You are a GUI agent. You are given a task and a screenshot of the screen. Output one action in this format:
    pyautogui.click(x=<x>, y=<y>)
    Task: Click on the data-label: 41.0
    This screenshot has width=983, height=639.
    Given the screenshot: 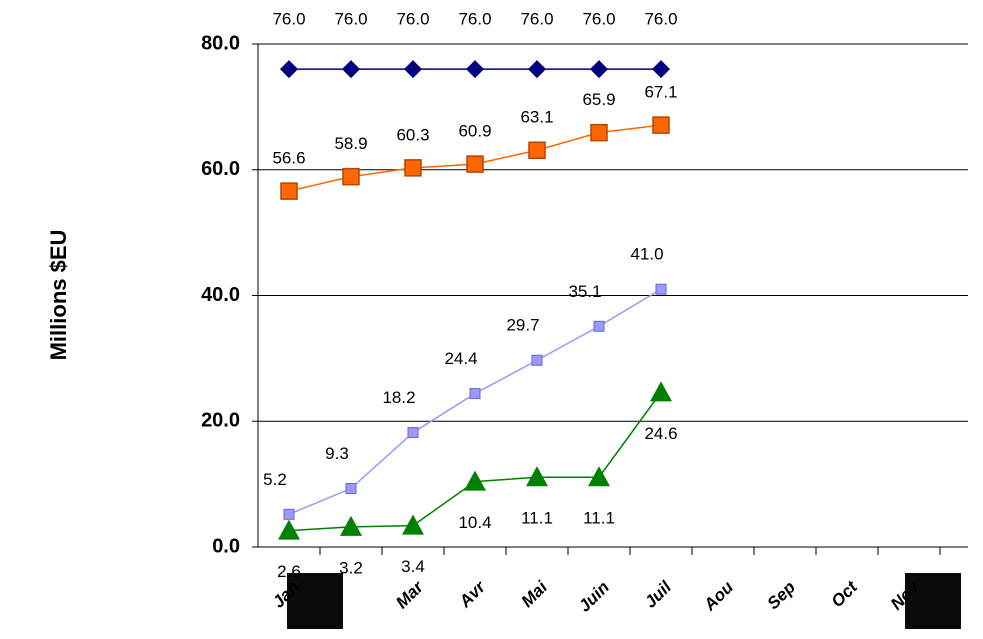 What is the action you would take?
    pyautogui.click(x=646, y=254)
    